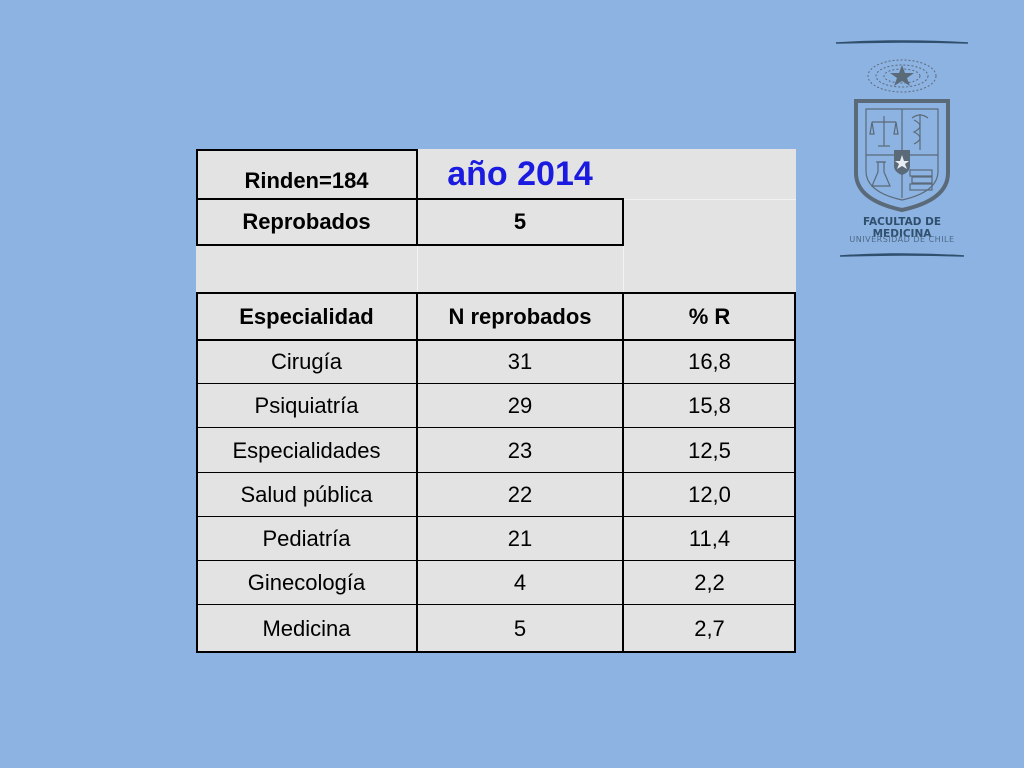 The image size is (1024, 768). Describe the element at coordinates (306, 221) in the screenshot. I see `reprobados-label: Reprobados` at that location.